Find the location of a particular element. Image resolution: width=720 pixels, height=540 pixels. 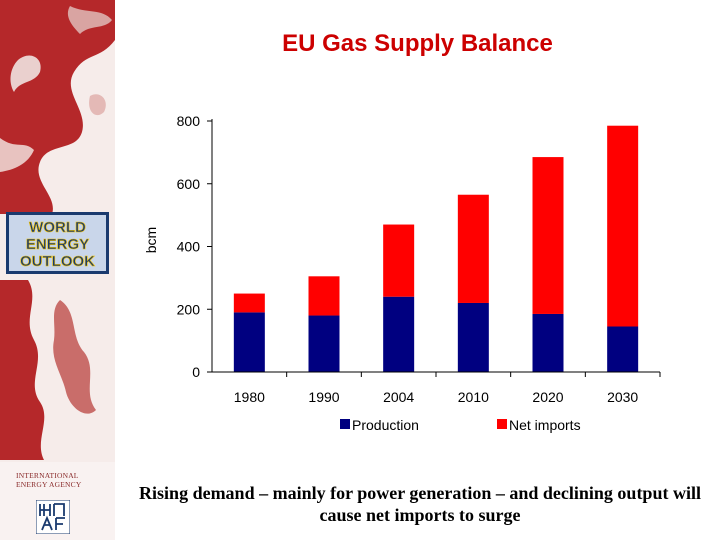

bar-net-imports-2020 is located at coordinates (548, 235).